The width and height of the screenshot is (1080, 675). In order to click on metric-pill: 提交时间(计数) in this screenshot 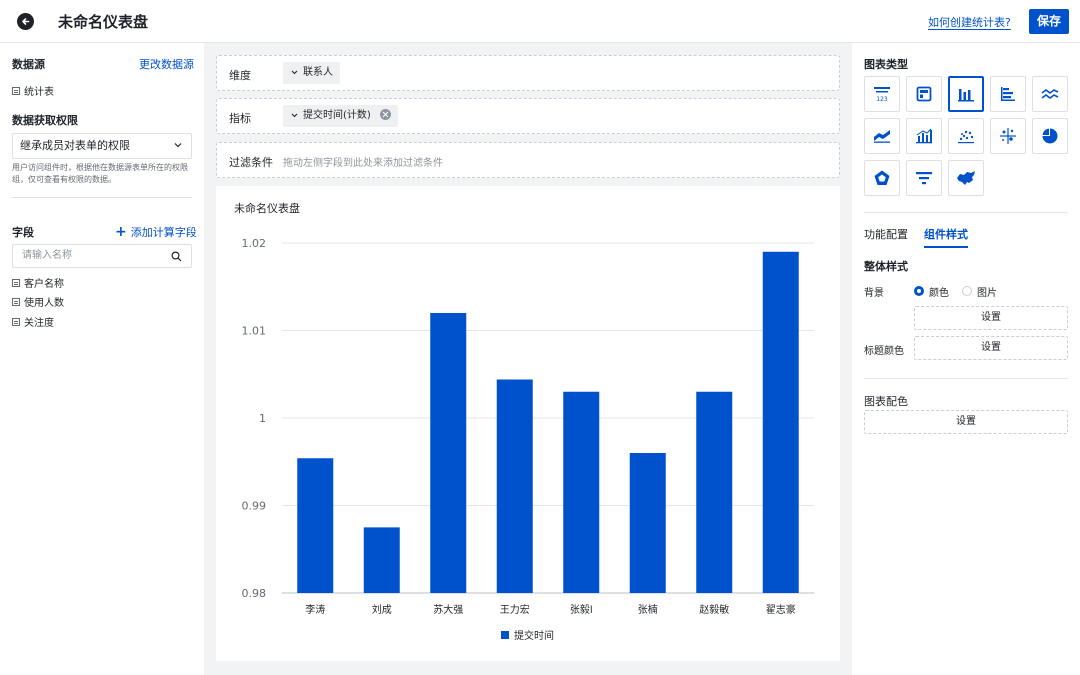, I will do `click(340, 116)`.